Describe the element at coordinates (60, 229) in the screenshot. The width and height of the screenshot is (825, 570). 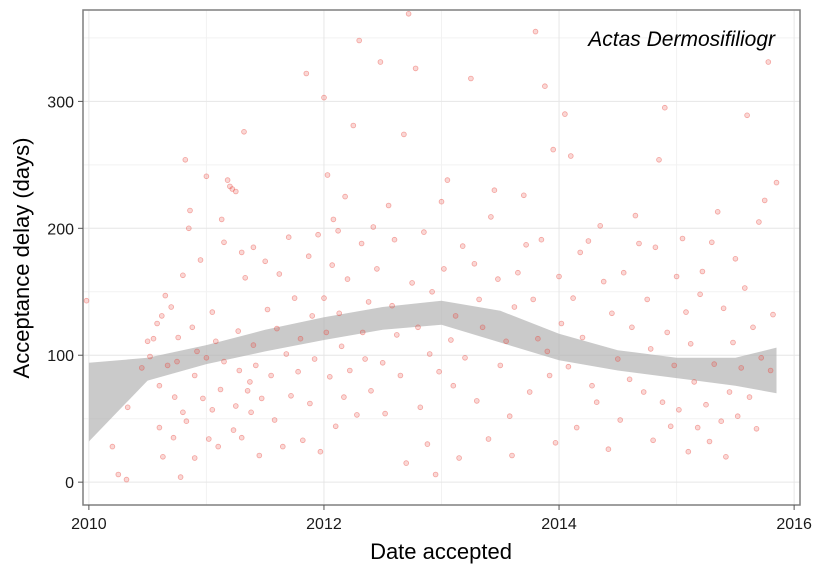
I see `y-tick-label: 200` at that location.